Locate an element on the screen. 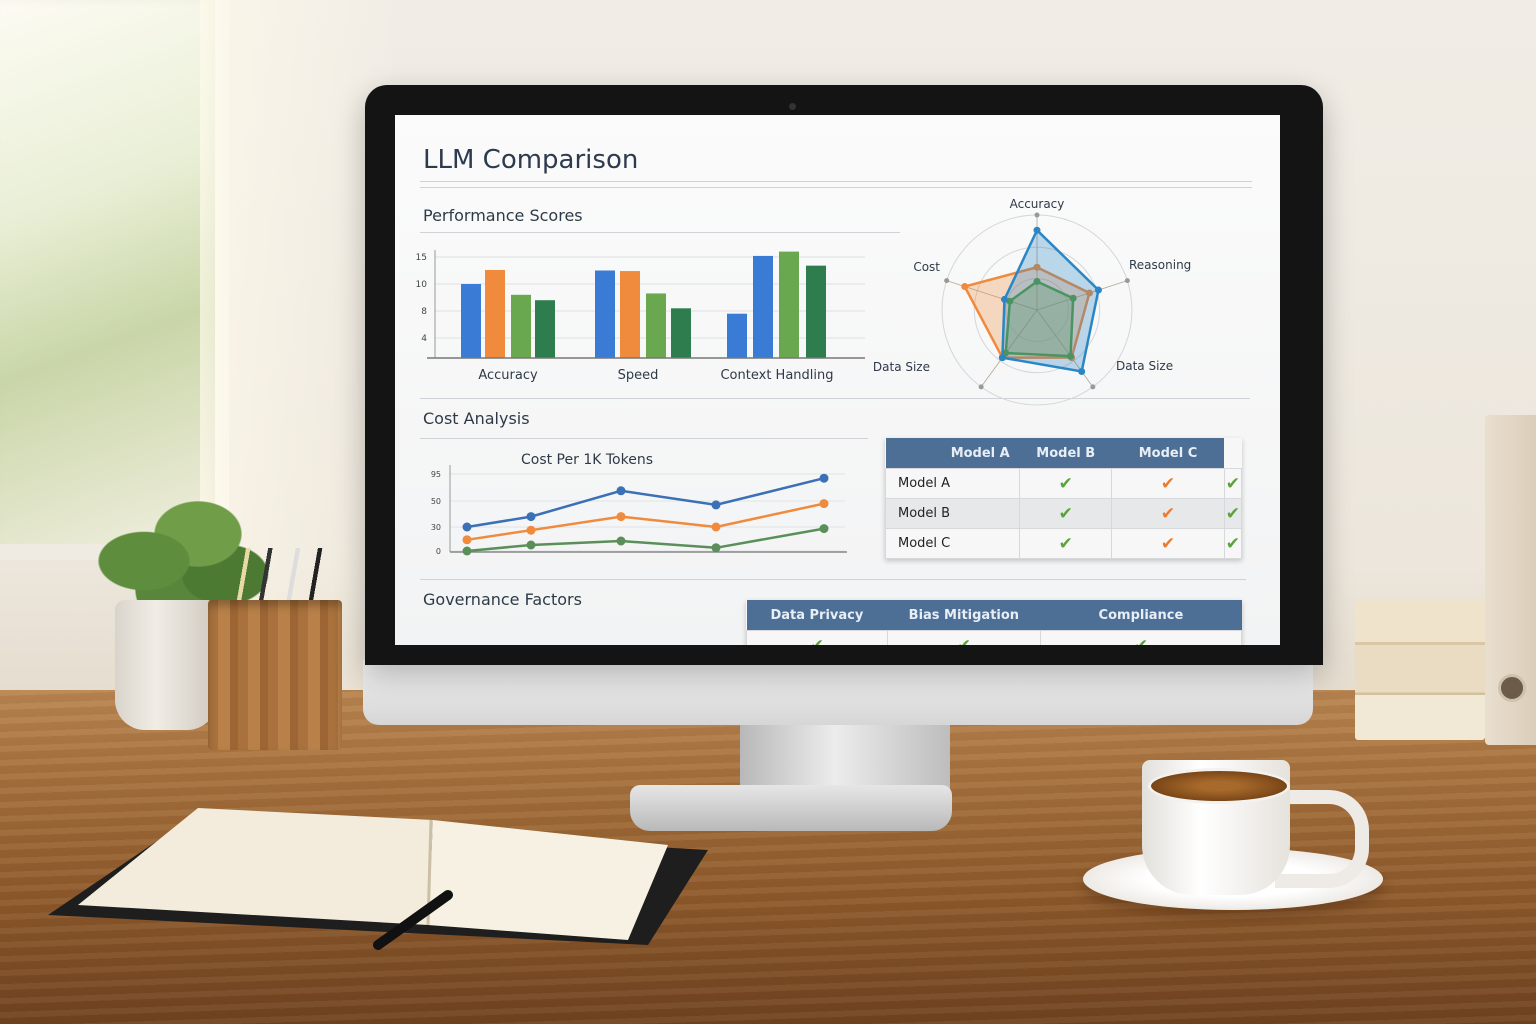 This screenshot has height=1024, width=1536. radar-axis-label: Accuracy is located at coordinates (1037, 204).